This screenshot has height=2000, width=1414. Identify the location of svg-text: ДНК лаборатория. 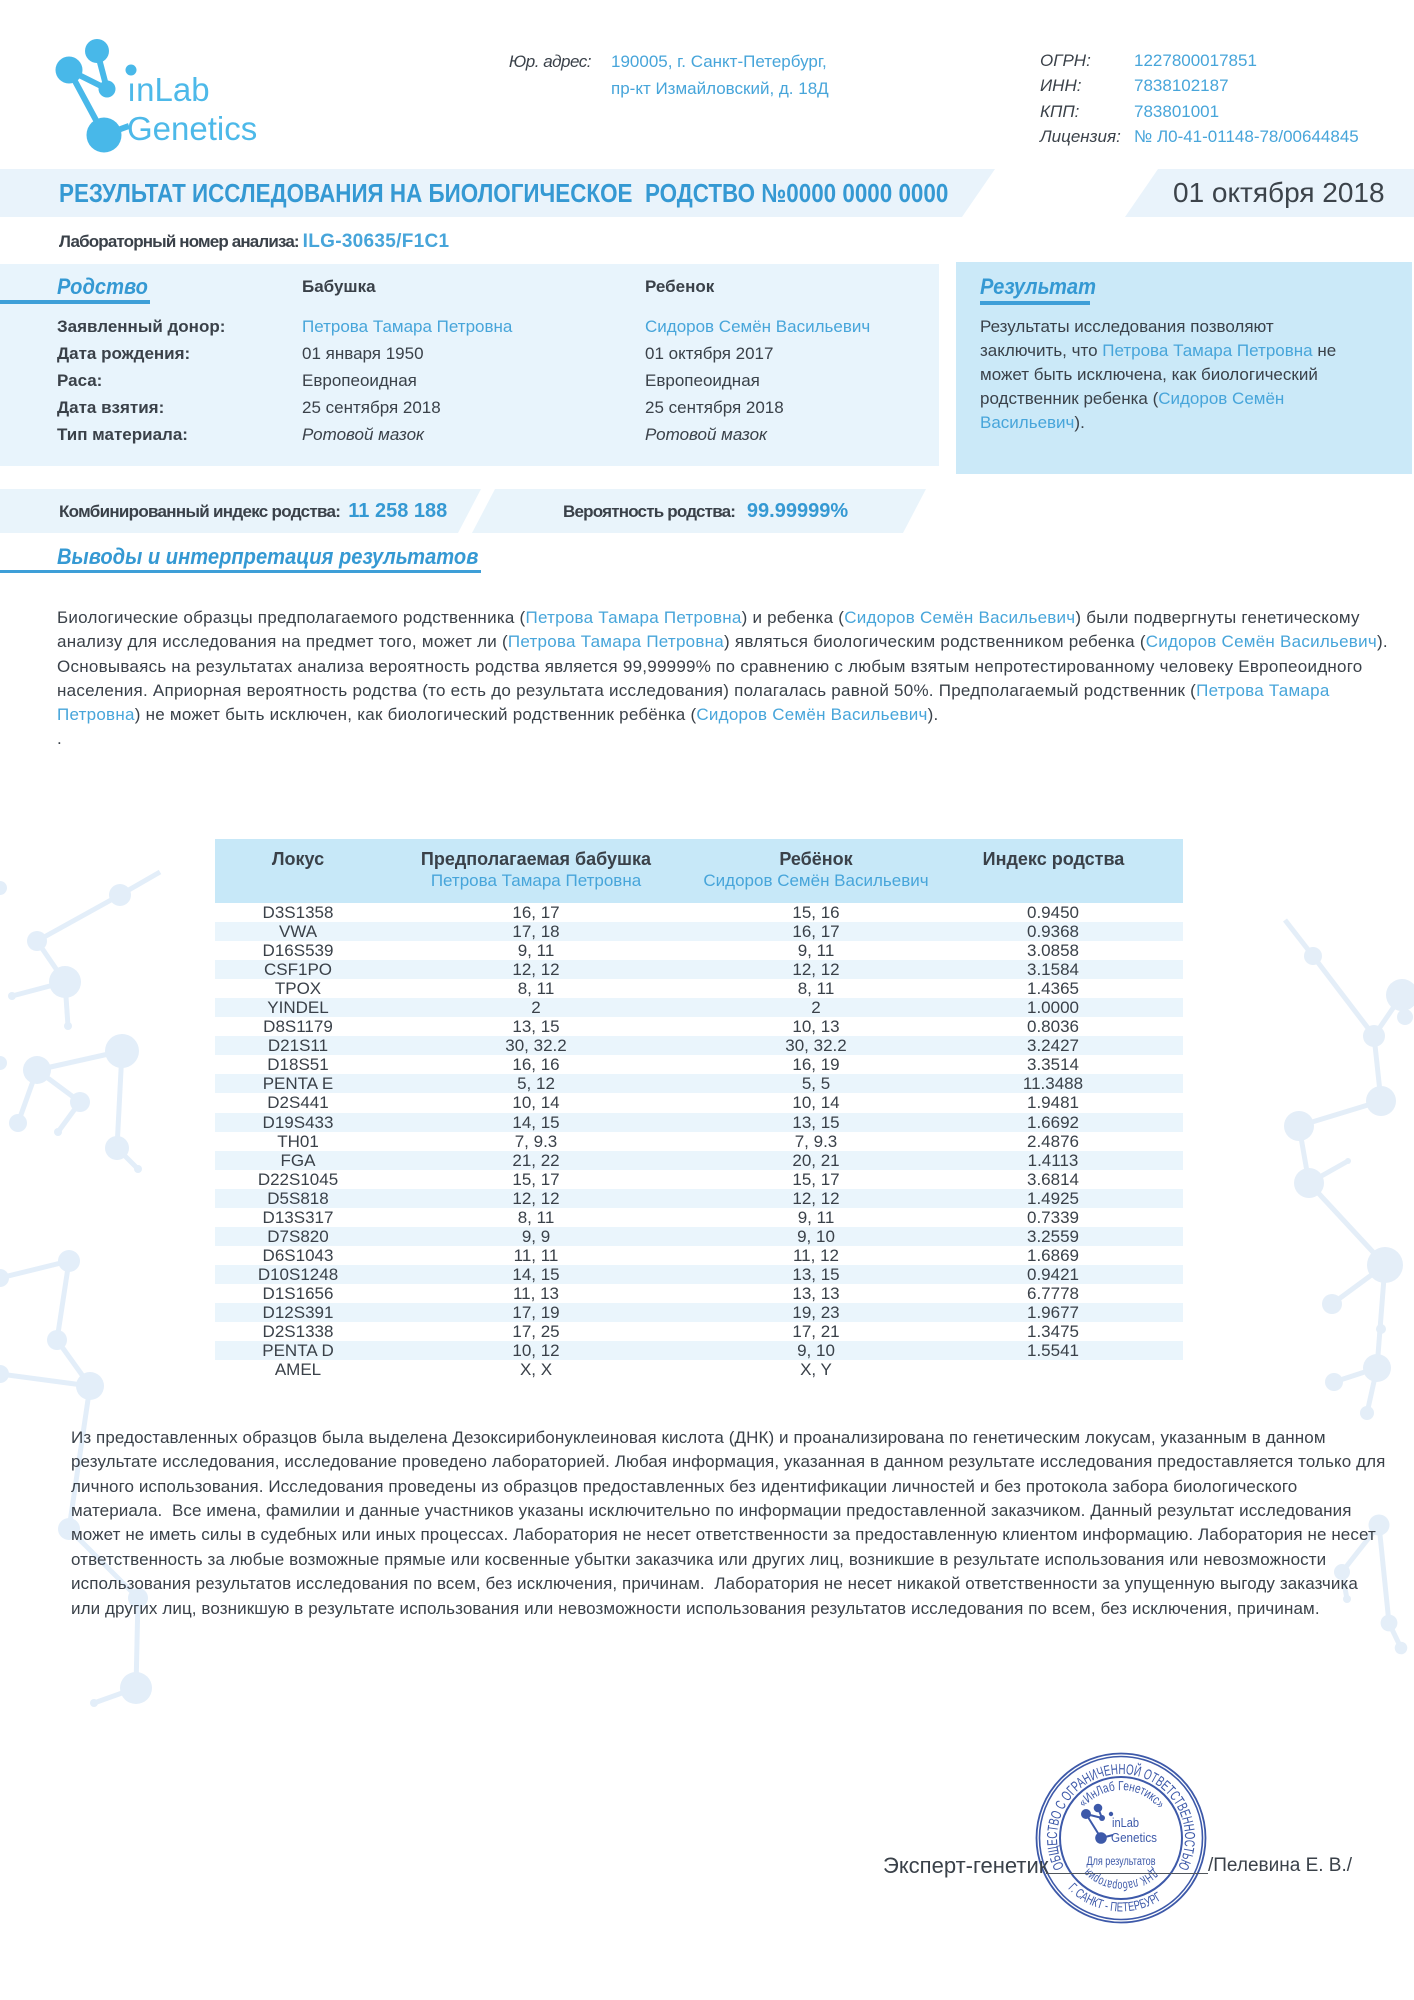
(1120, 1880).